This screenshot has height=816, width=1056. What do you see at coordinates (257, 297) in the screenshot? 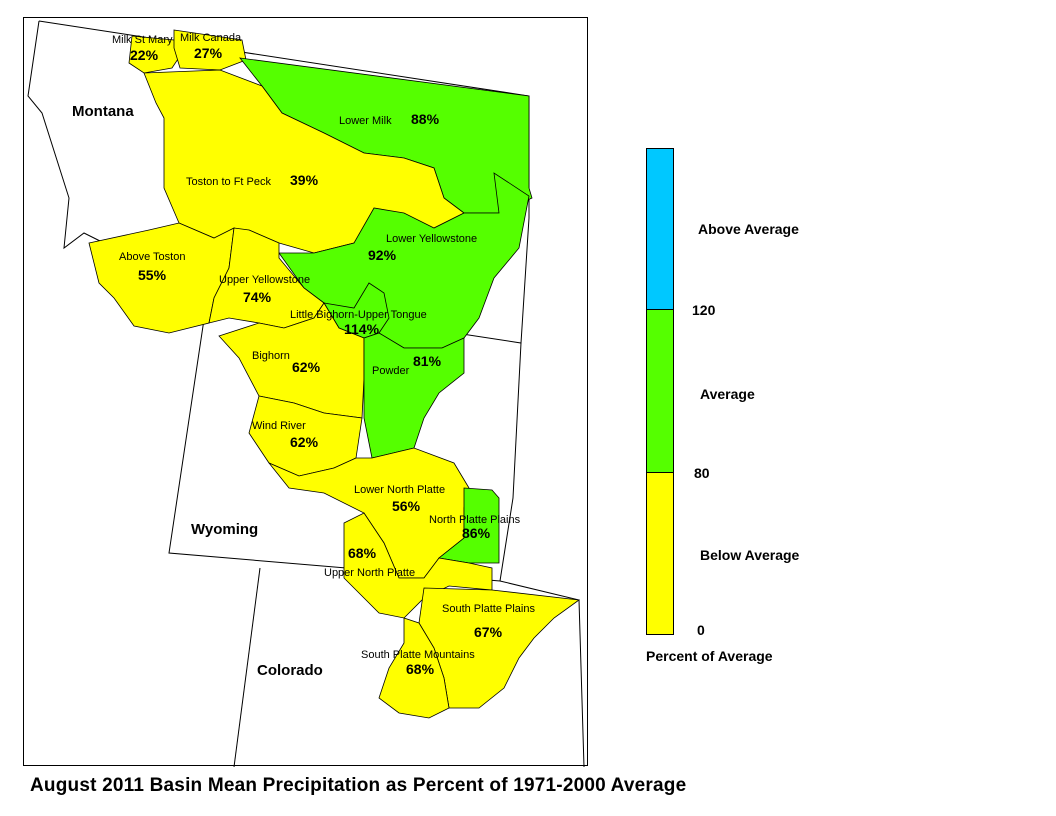
I see `basin-value: 74%` at bounding box center [257, 297].